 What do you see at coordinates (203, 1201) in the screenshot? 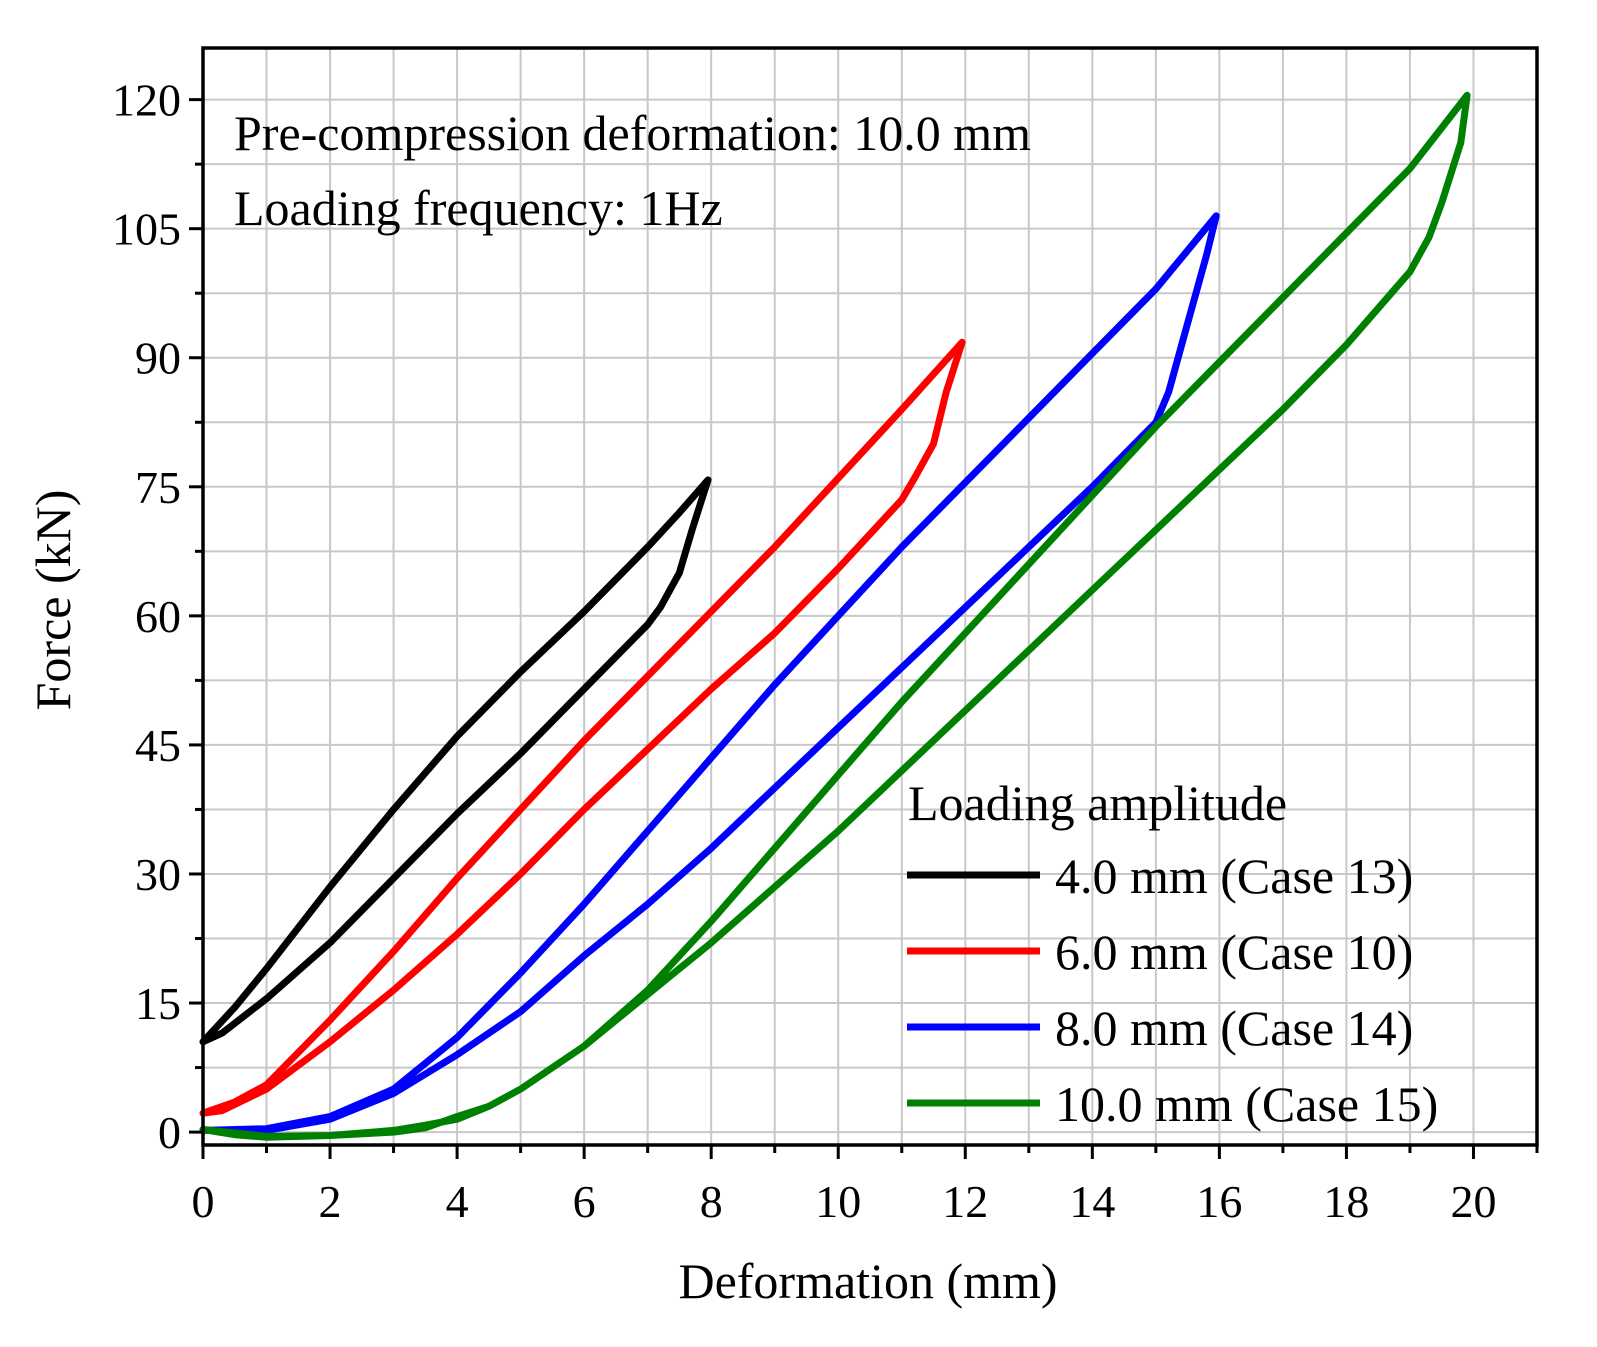
I see `x-tick-label: 0` at bounding box center [203, 1201].